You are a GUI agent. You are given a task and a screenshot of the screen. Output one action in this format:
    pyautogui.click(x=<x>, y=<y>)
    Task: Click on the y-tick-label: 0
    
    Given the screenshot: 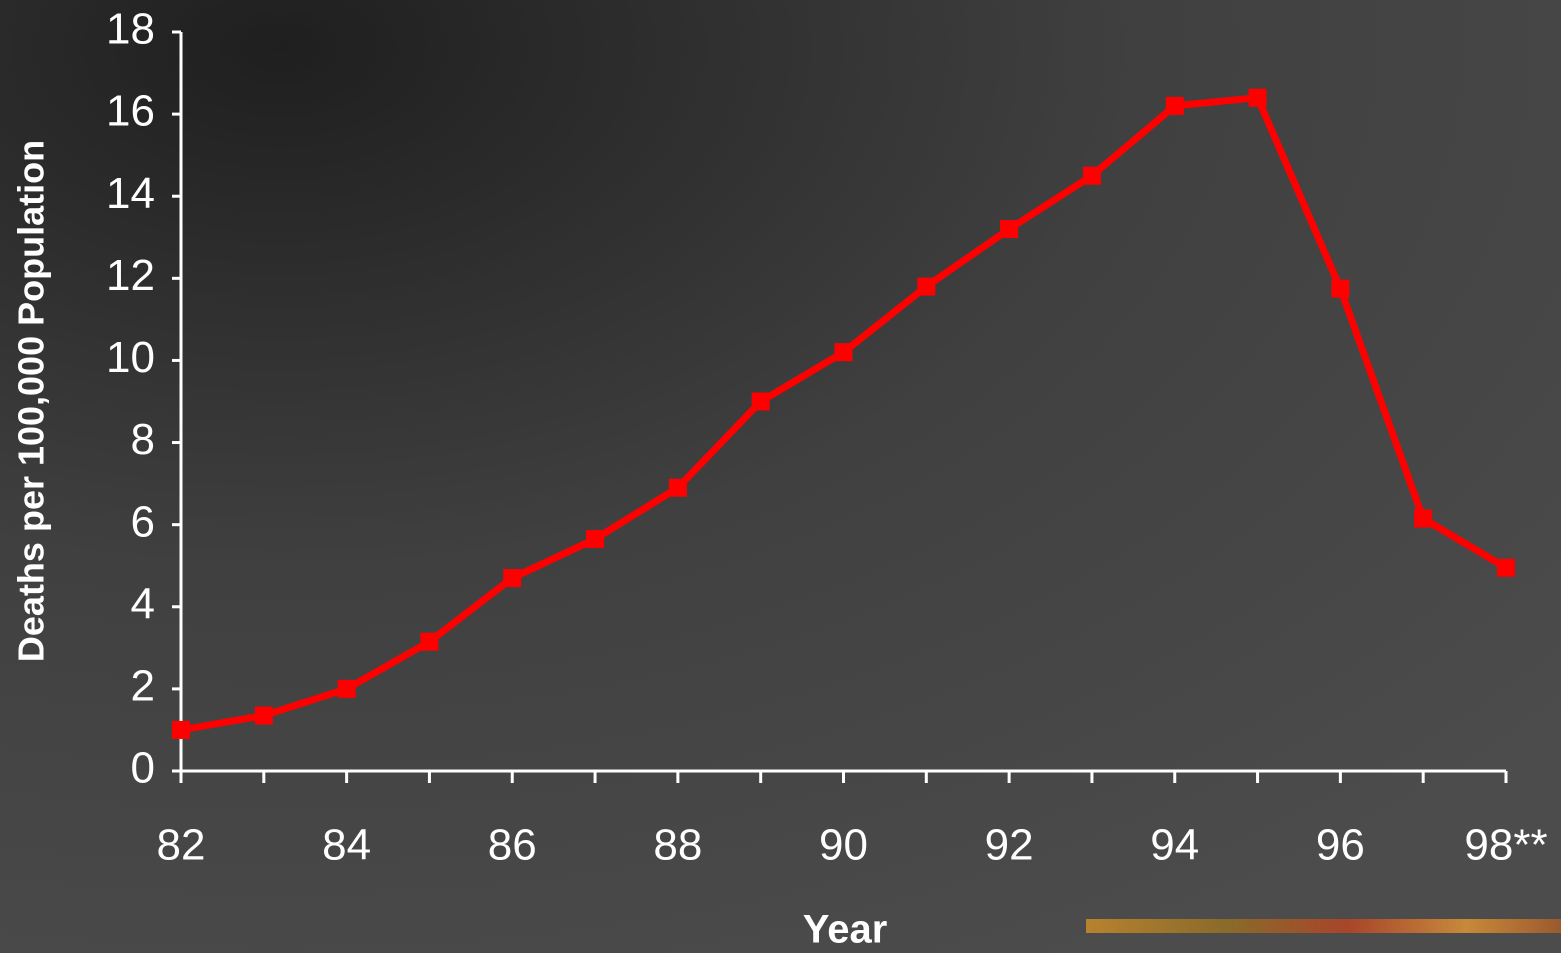 What is the action you would take?
    pyautogui.click(x=143, y=768)
    